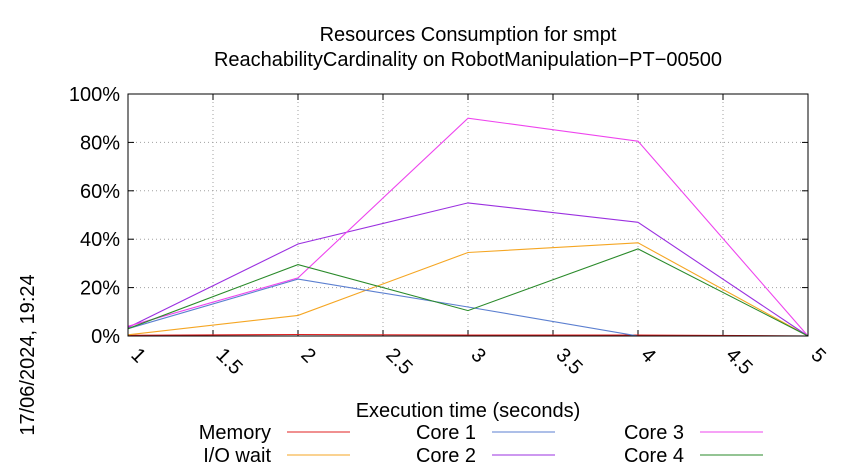  Describe the element at coordinates (235, 433) in the screenshot. I see `legend-label: Memory` at that location.